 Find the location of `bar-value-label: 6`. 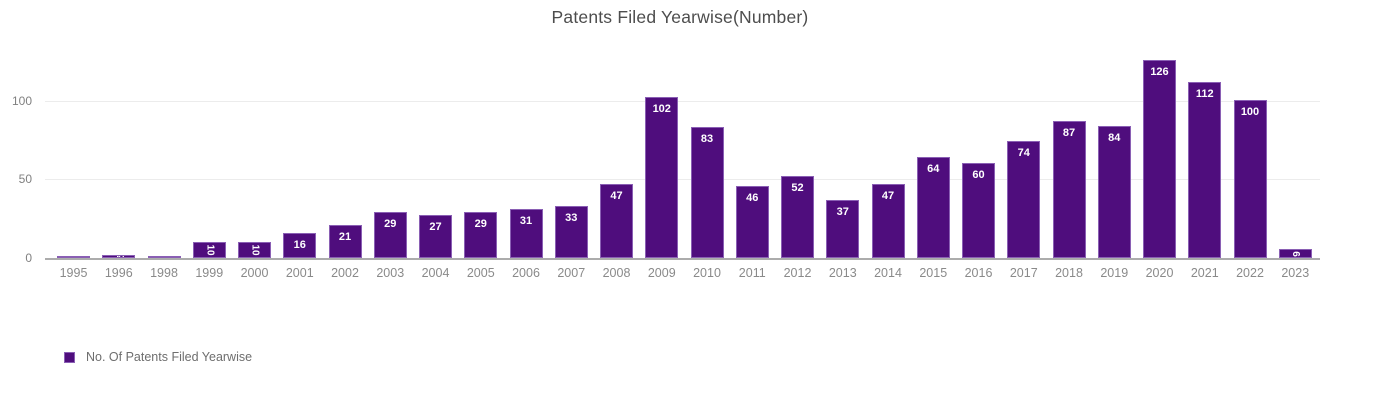

bar-value-label: 6 is located at coordinates (1296, 253).